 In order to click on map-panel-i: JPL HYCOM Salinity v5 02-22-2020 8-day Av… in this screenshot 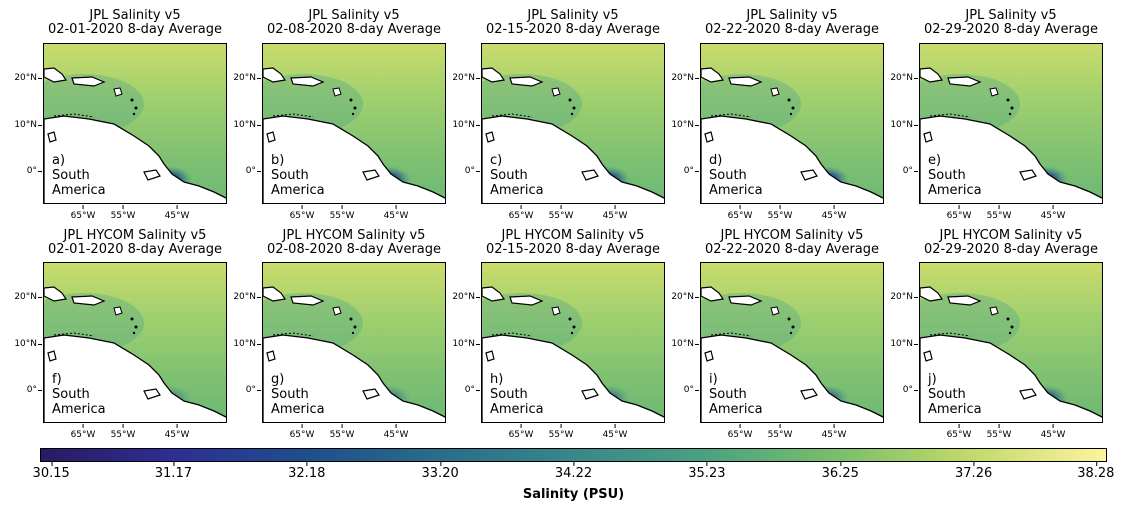, I will do `click(777, 334)`.